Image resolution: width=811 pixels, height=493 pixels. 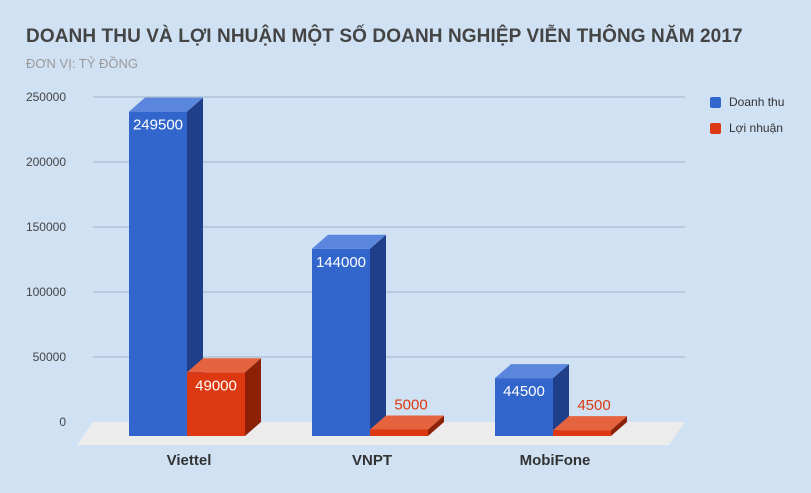 I want to click on data-label: 44500, so click(x=524, y=391).